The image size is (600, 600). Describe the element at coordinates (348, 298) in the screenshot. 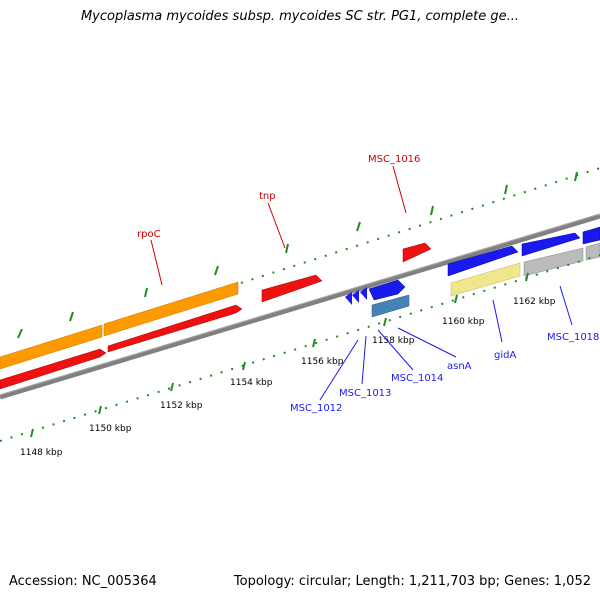

I see `MSC_1012-gene` at that location.